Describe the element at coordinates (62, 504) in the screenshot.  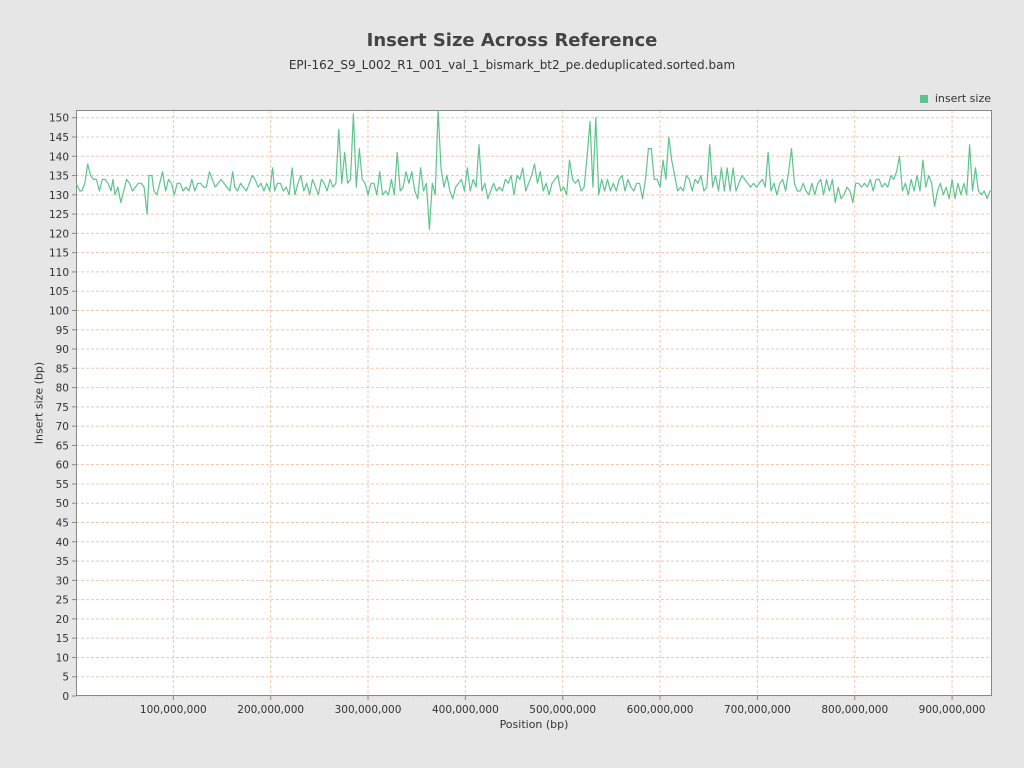
I see `y-tick-label: 50` at that location.